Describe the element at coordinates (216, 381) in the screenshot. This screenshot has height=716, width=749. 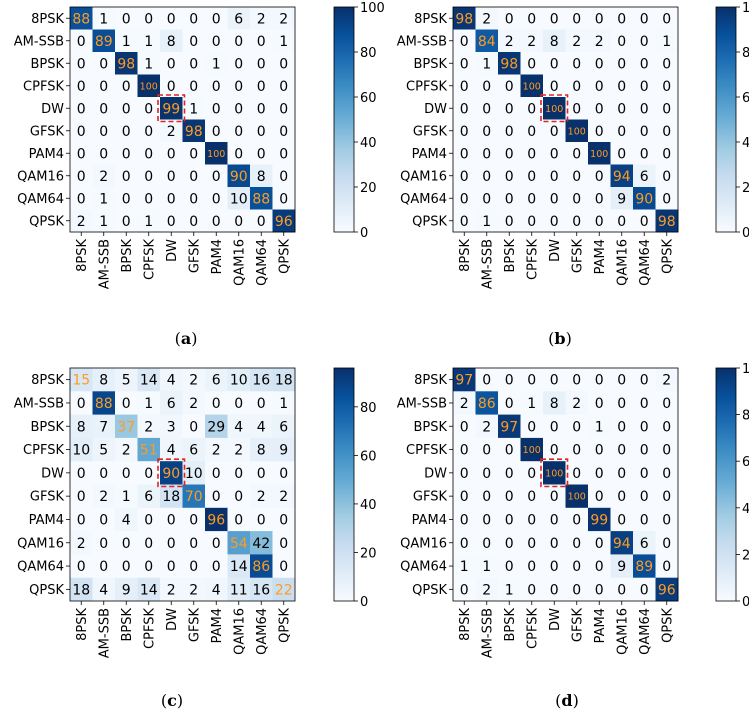
I see `cell-value-label: 6` at that location.